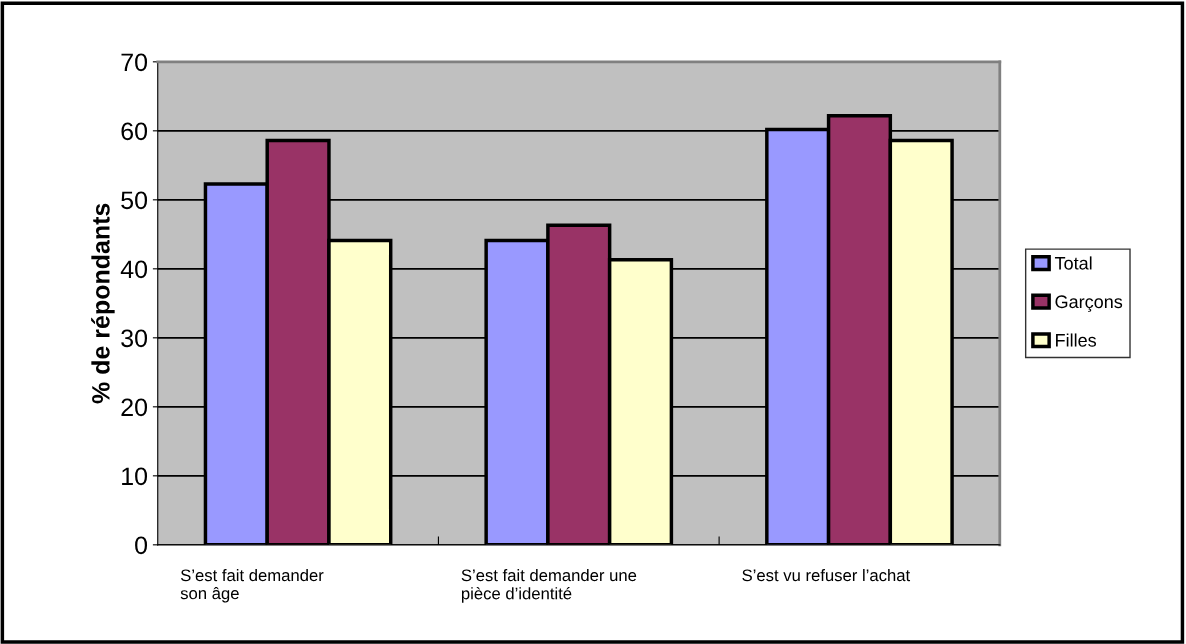  Describe the element at coordinates (134, 200) in the screenshot. I see `y-tick-label: 50` at that location.